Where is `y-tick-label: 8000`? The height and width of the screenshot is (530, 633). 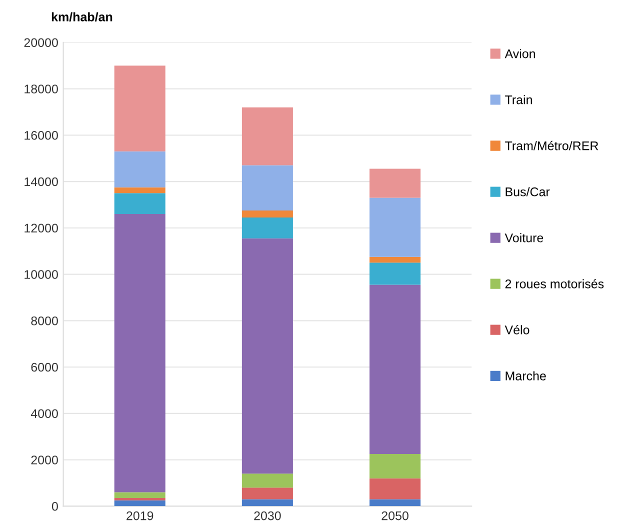 y-tick-label: 8000 is located at coordinates (44, 321).